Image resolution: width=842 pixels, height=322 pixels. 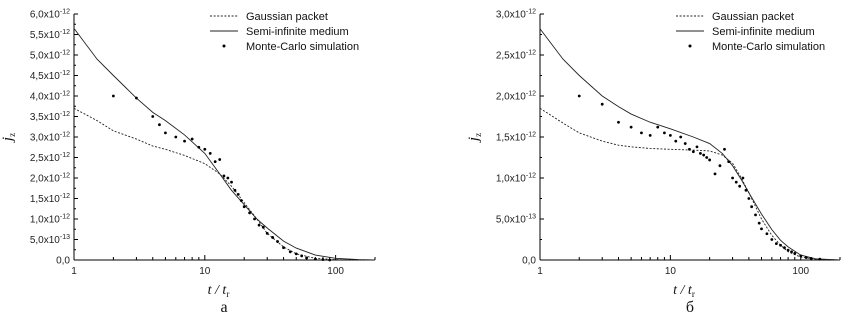 I want to click on y-tick-label-exponent: -13, so click(x=65, y=237).